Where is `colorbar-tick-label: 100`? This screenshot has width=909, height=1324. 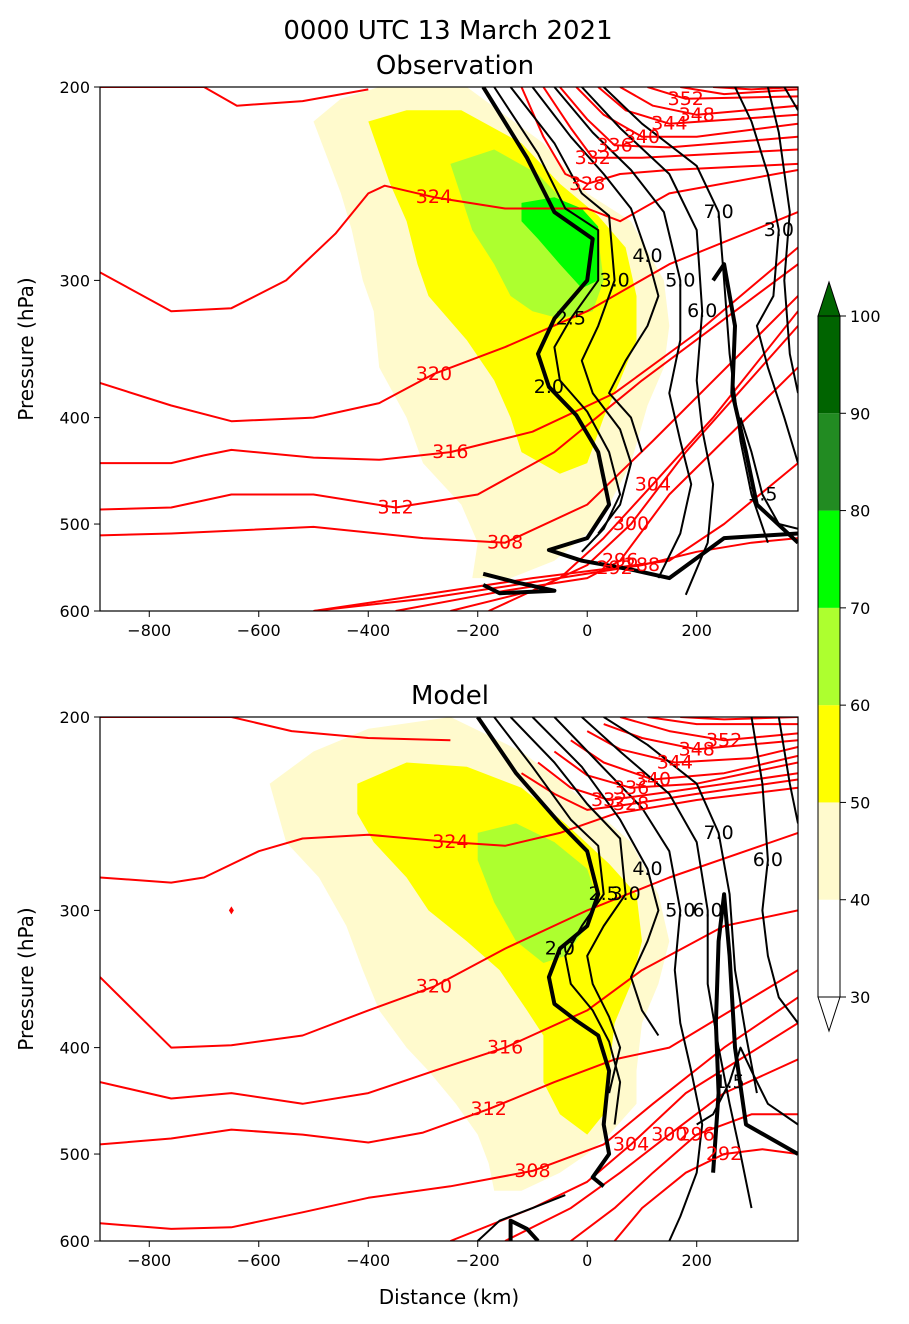 colorbar-tick-label: 100 is located at coordinates (865, 316).